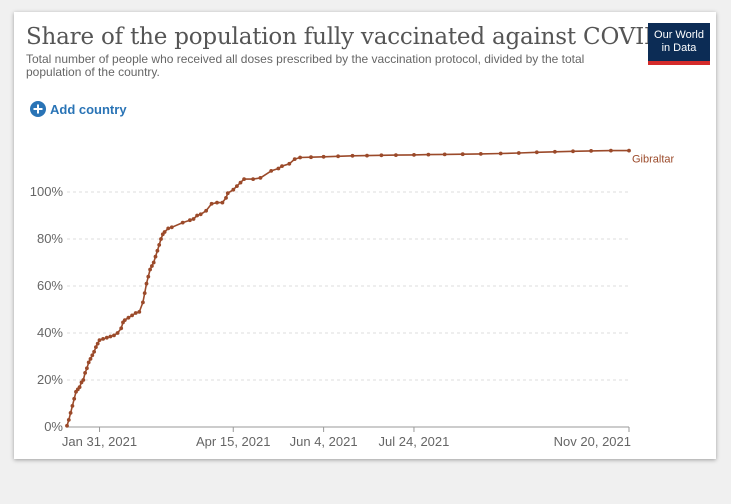  I want to click on y-tick-label: 40%, so click(50, 332).